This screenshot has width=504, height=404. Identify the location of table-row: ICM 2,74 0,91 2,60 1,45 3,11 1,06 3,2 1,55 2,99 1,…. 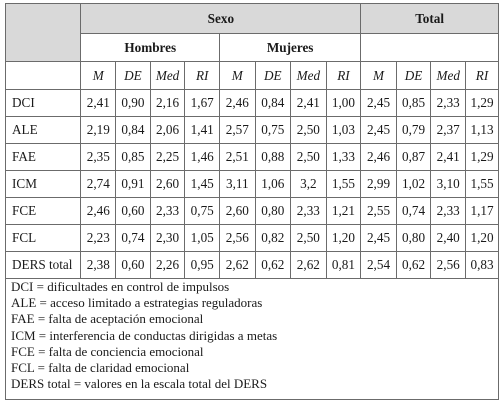
(251, 184).